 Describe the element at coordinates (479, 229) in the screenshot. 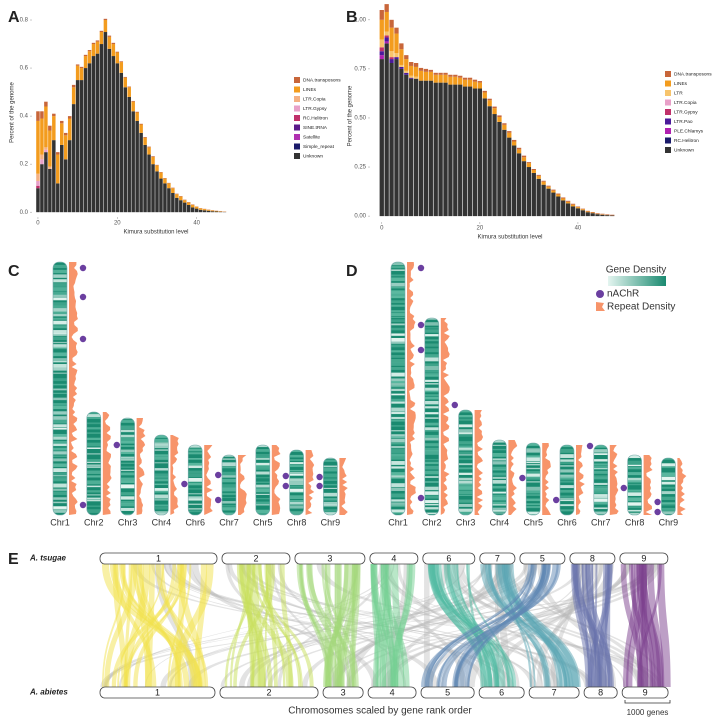

I see `x-tick-label: 20` at that location.